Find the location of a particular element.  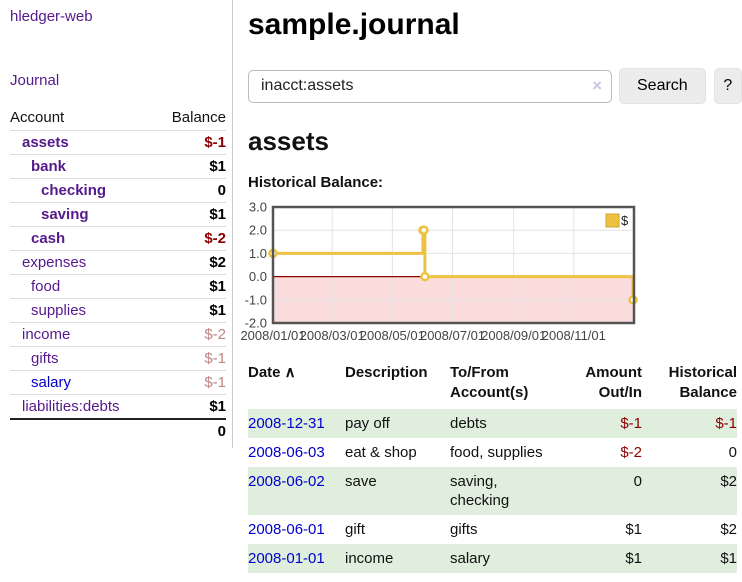

account-link-saving: saving is located at coordinates (65, 214).